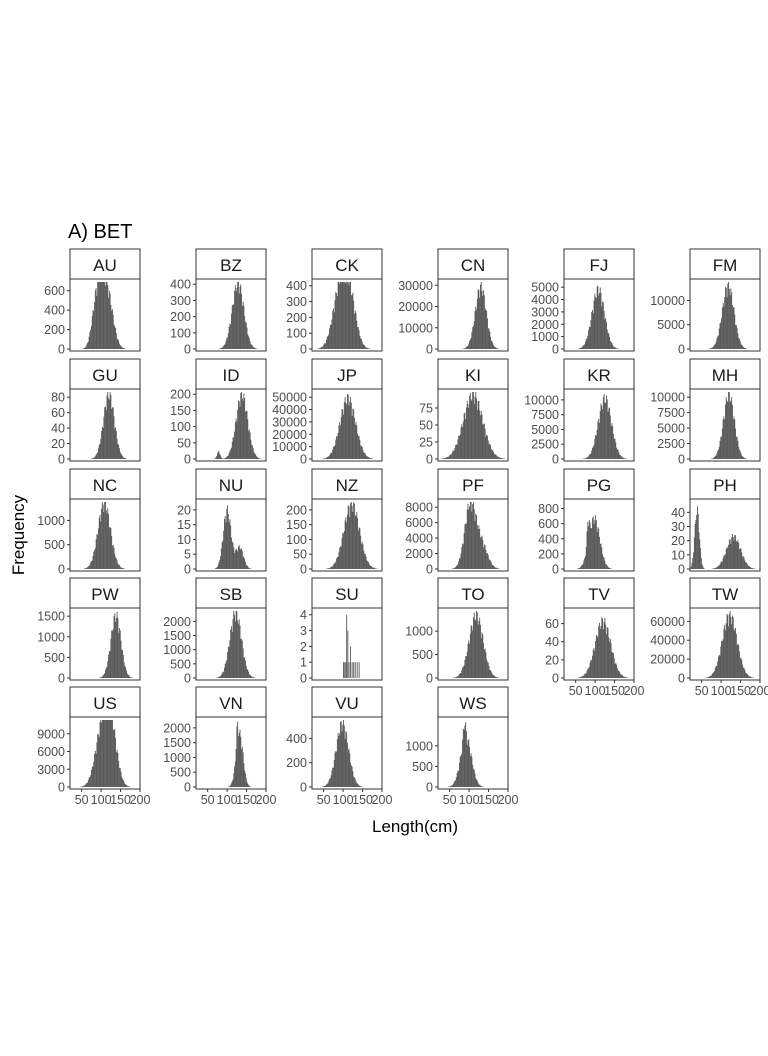  I want to click on y-tick-label: 6000, so click(51, 752).